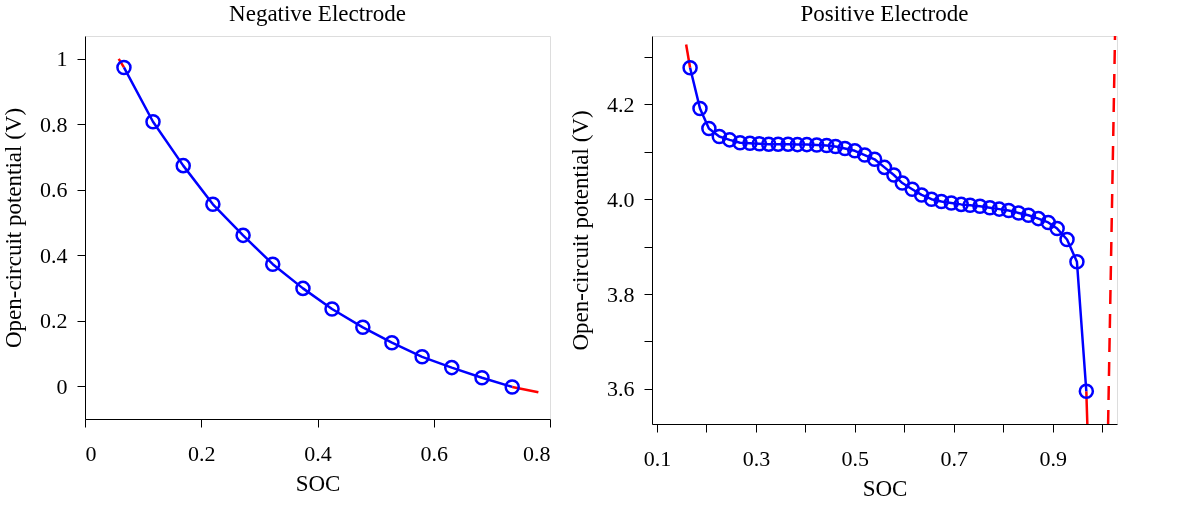 The image size is (1194, 529). What do you see at coordinates (54, 190) in the screenshot?
I see `y-tick-label: 0.6` at bounding box center [54, 190].